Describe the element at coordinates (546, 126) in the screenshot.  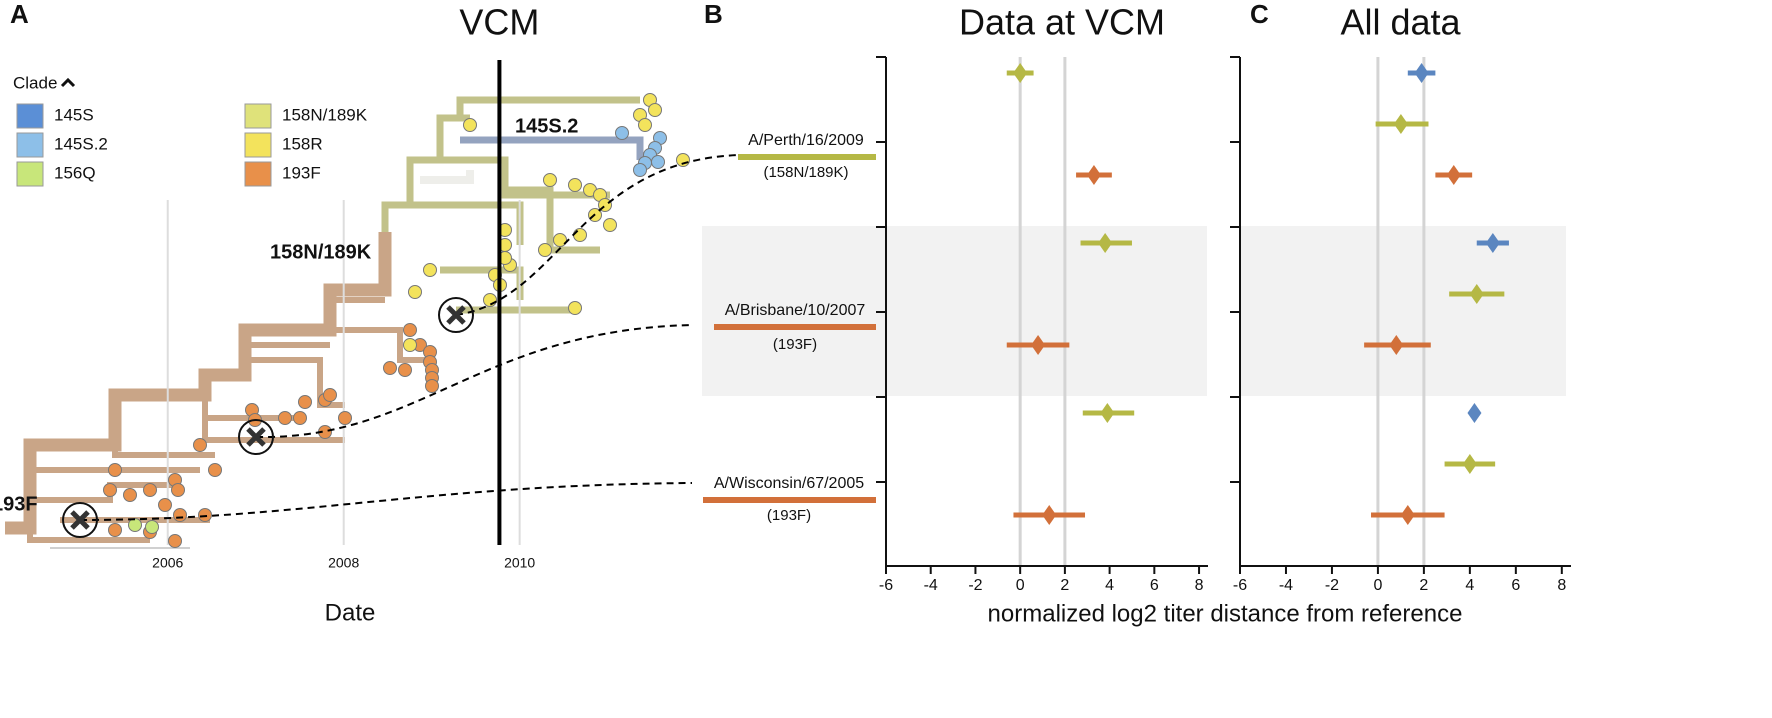
I see `clade-label: 145S.2` at that location.